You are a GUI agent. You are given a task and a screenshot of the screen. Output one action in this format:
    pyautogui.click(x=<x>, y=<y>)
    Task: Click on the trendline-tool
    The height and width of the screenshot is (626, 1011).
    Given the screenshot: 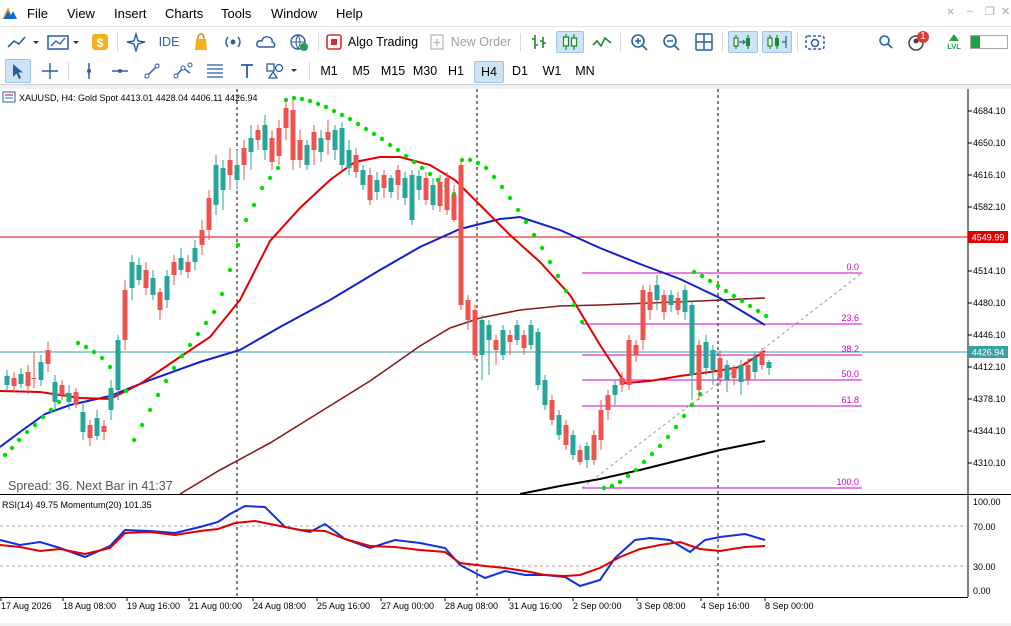 What is the action you would take?
    pyautogui.click(x=152, y=71)
    